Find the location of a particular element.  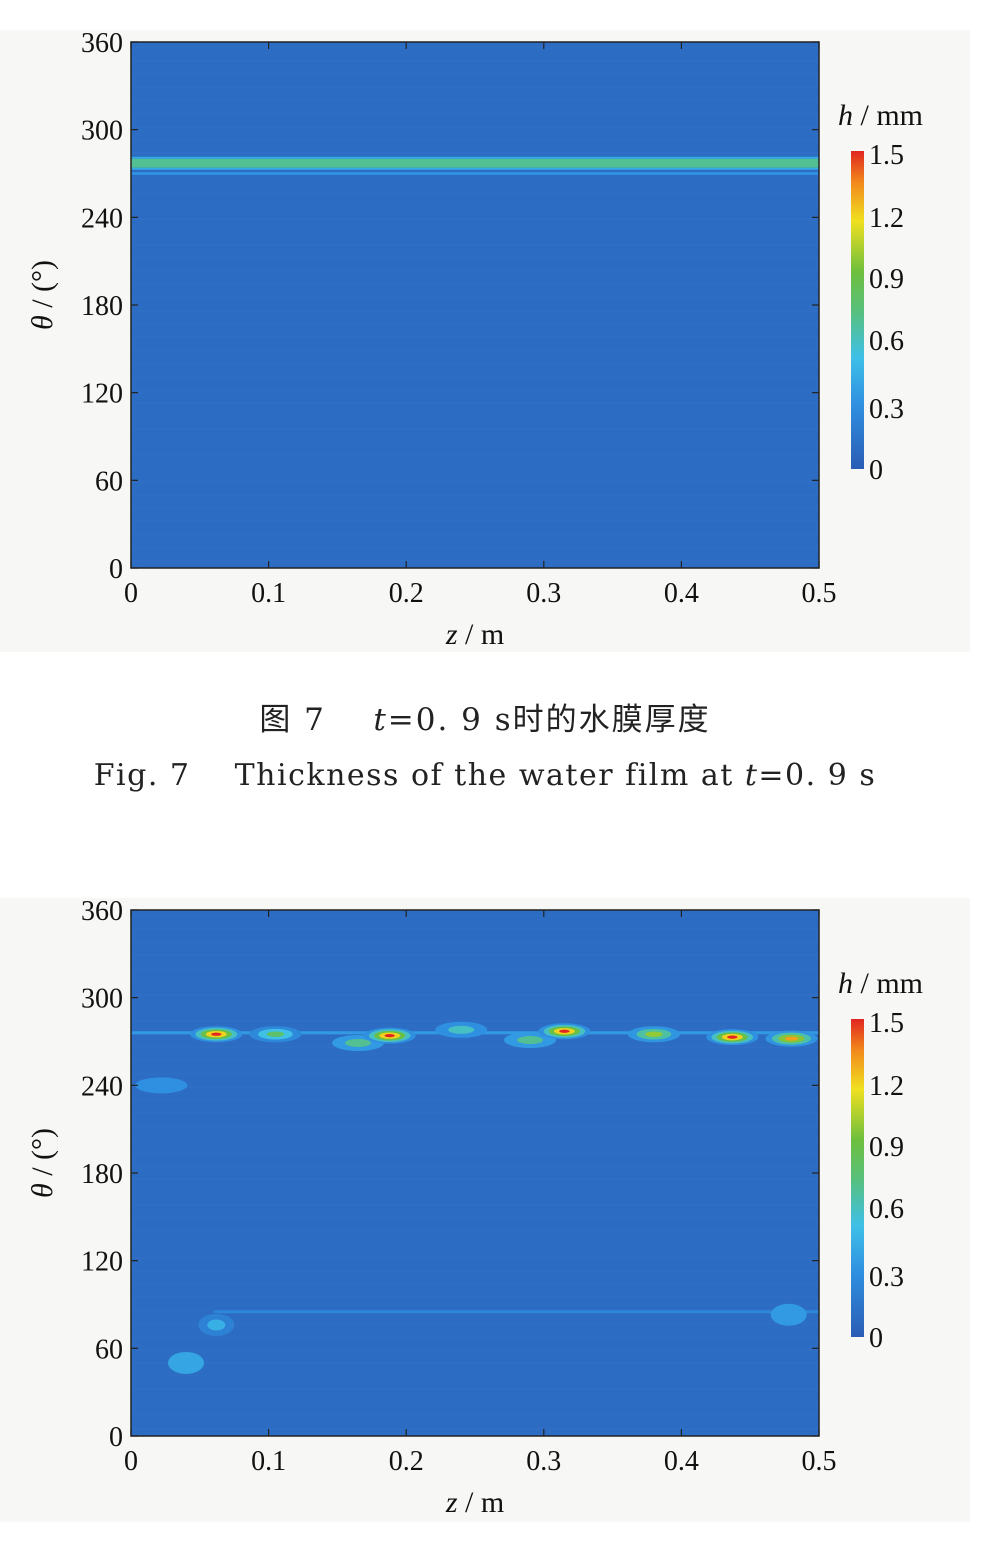

caption-cn-rest: =0. 9 s时的水膜厚度 is located at coordinates (549, 720).